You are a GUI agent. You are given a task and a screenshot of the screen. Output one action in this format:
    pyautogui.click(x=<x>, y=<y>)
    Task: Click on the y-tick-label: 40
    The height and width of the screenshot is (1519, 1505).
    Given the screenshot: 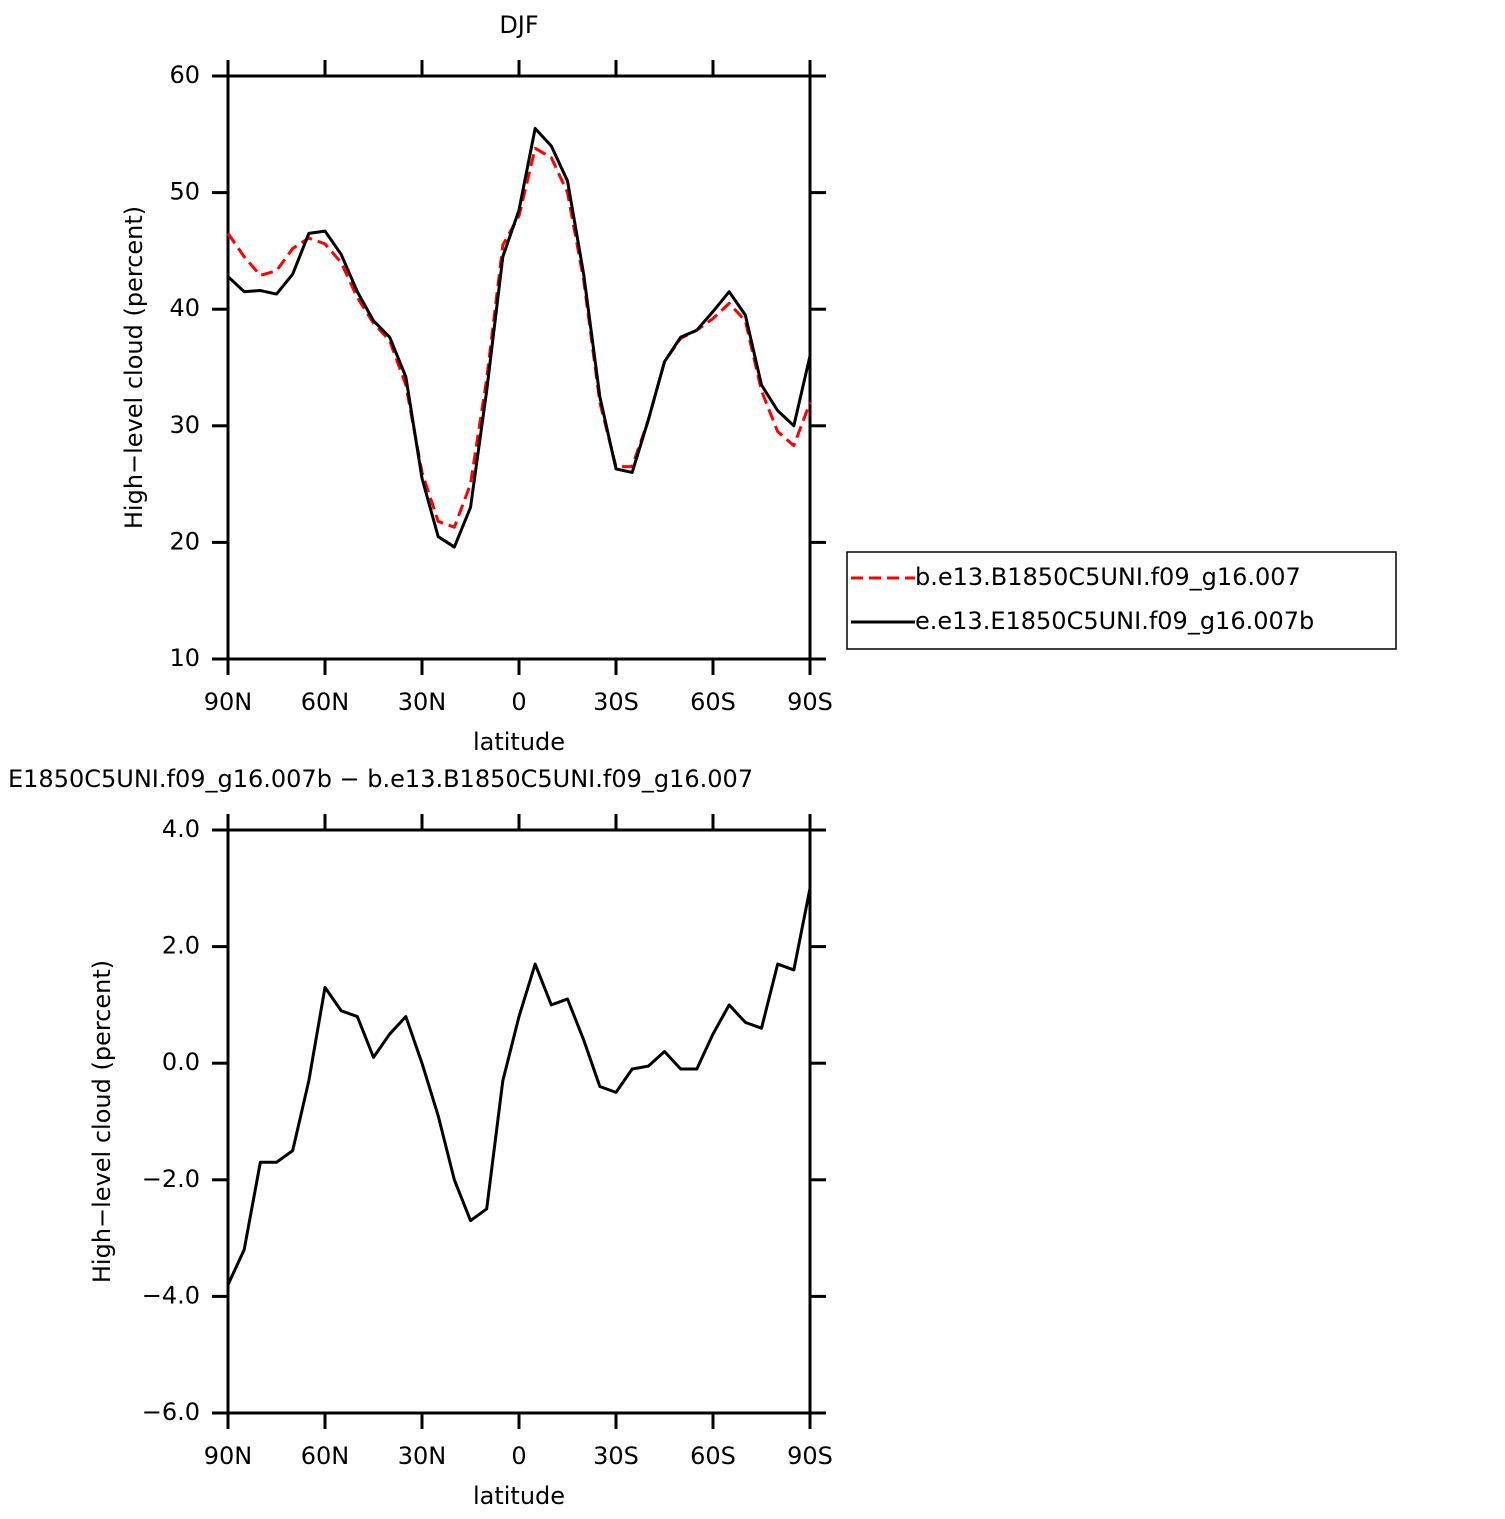 What is the action you would take?
    pyautogui.click(x=184, y=308)
    